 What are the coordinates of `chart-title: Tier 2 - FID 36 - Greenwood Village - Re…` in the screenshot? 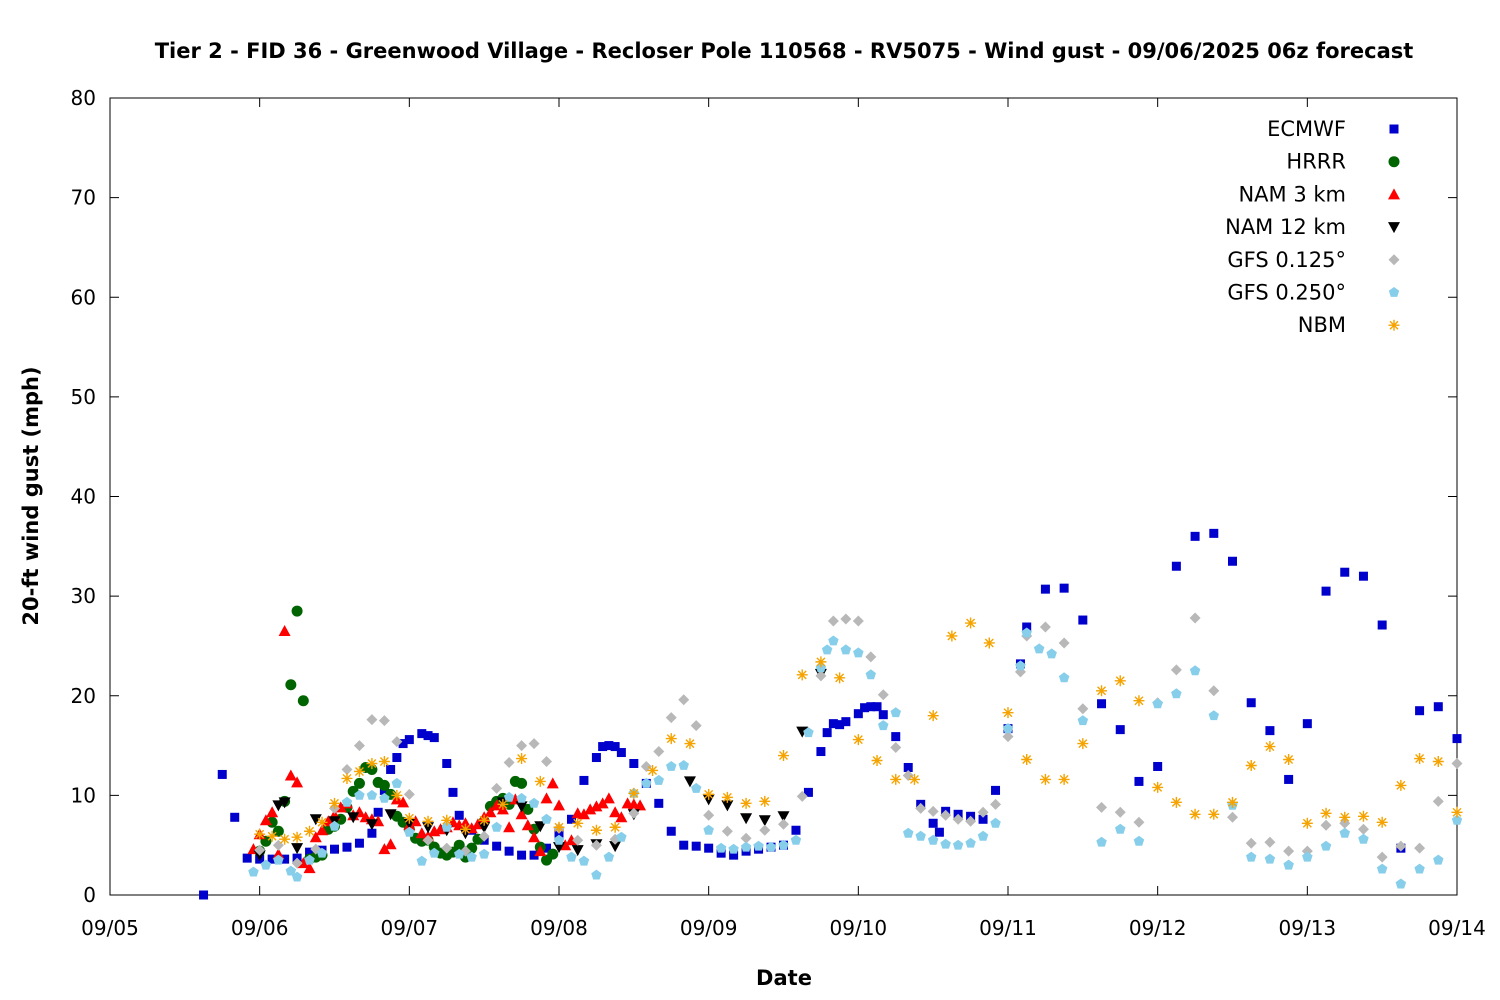 It's located at (784, 51).